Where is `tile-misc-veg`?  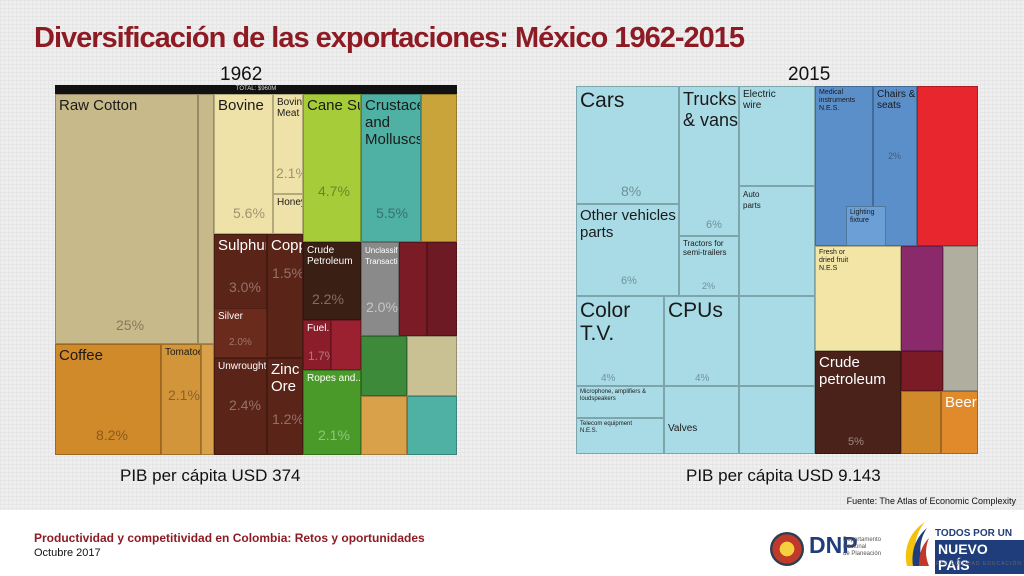
tile-misc-veg is located at coordinates (207, 399).